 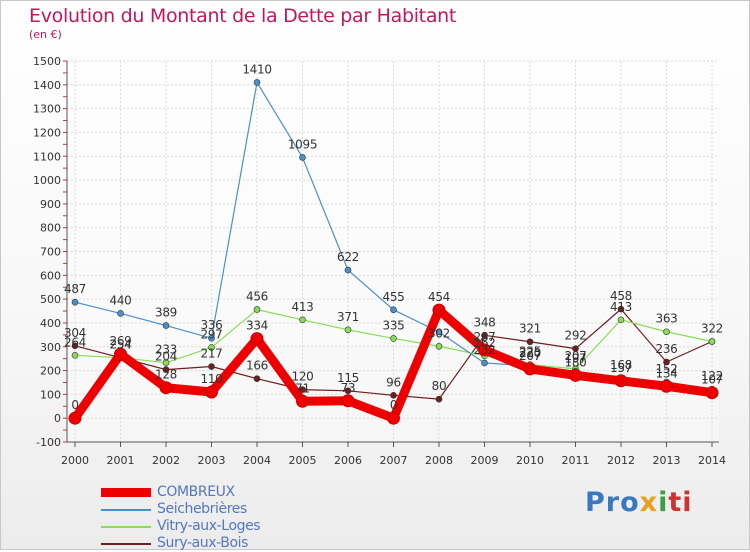 I want to click on data-label: 232, so click(x=484, y=350).